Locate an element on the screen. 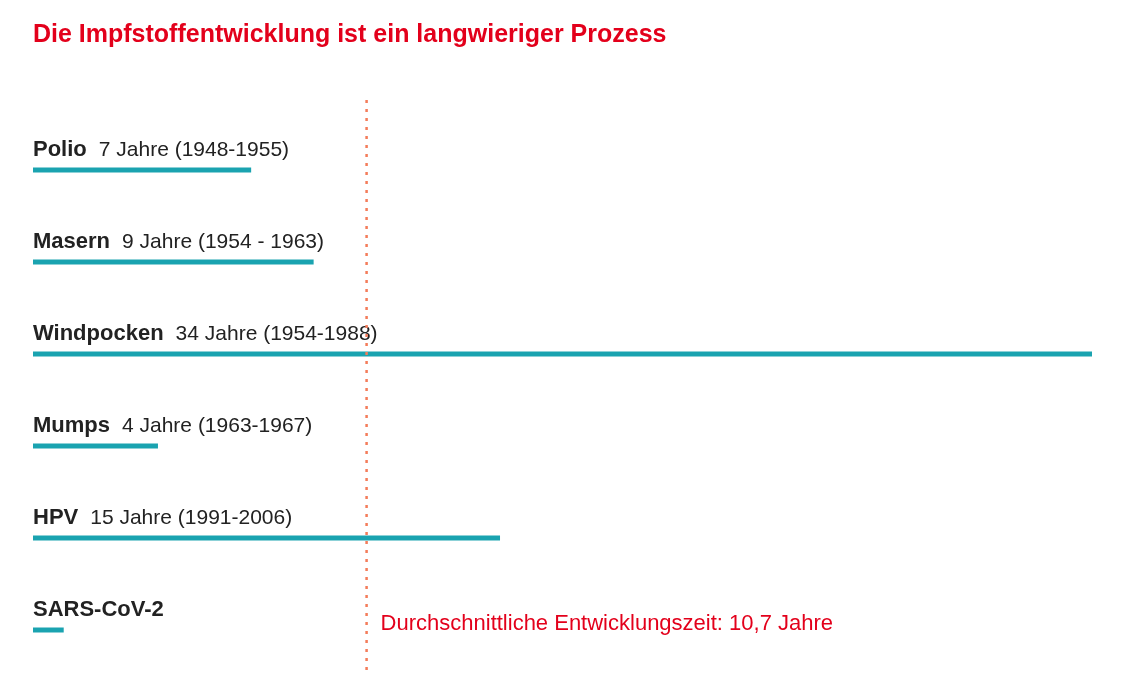 This screenshot has width=1128, height=687. y-tick-label: HPV is located at coordinates (56, 516).